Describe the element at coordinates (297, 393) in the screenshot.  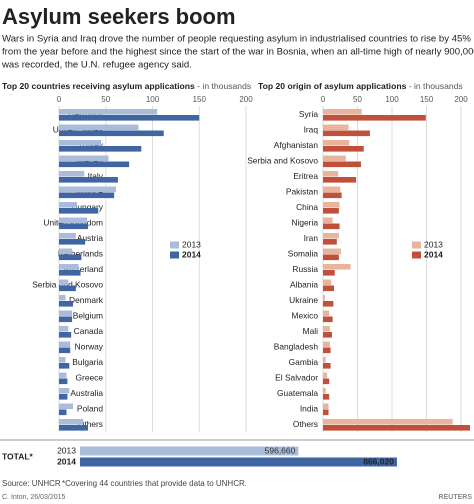
I see `category-label: Guatemala` at that location.